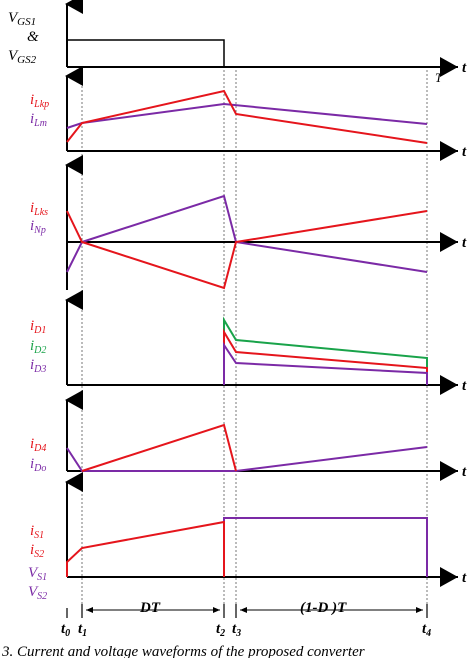 This screenshot has height=658, width=474. What do you see at coordinates (22, 57) in the screenshot?
I see `label-vgs2: VGS2` at bounding box center [22, 57].